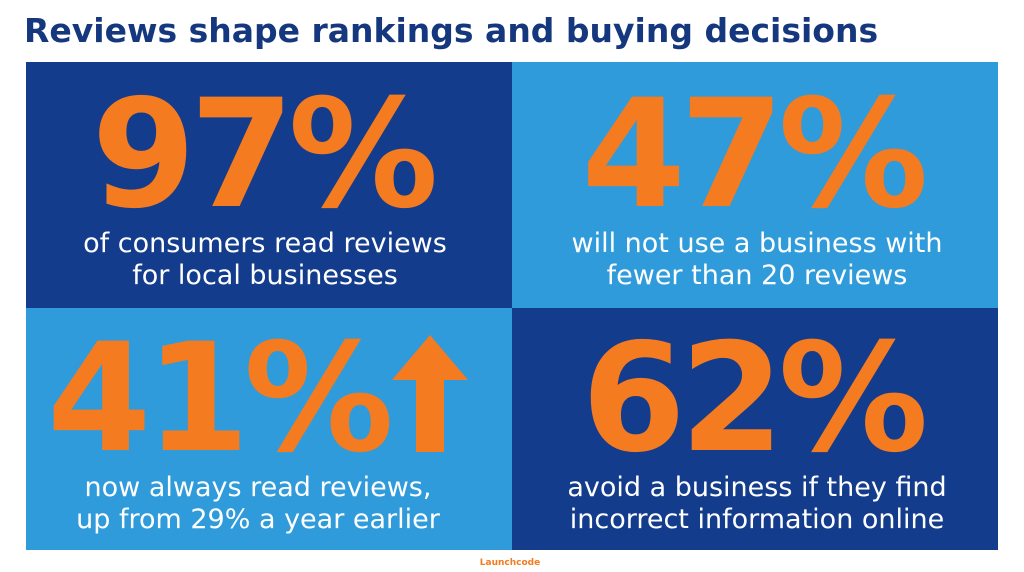 The image size is (1024, 572). What do you see at coordinates (265, 275) in the screenshot?
I see `stat-text: for local businesses` at bounding box center [265, 275].